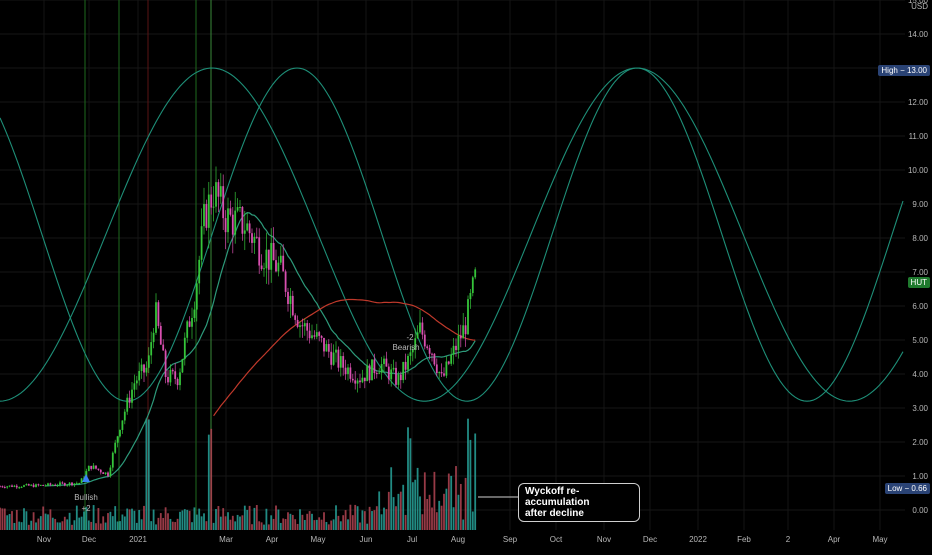 This screenshot has width=932, height=555. Describe the element at coordinates (744, 539) in the screenshot. I see `time-tick-label: Feb` at that location.